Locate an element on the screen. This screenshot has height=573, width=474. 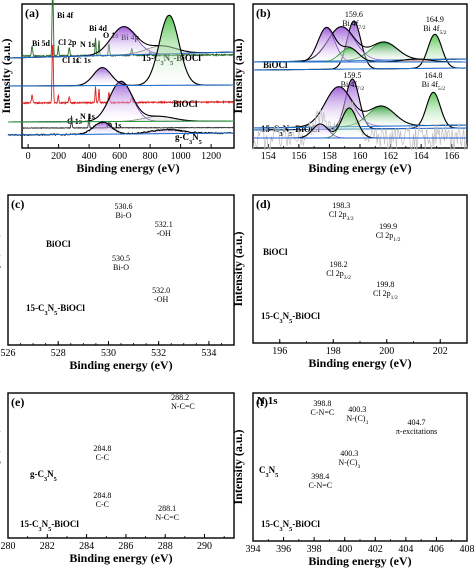
peak-name: Bi 4f7/2 is located at coordinates (353, 86).